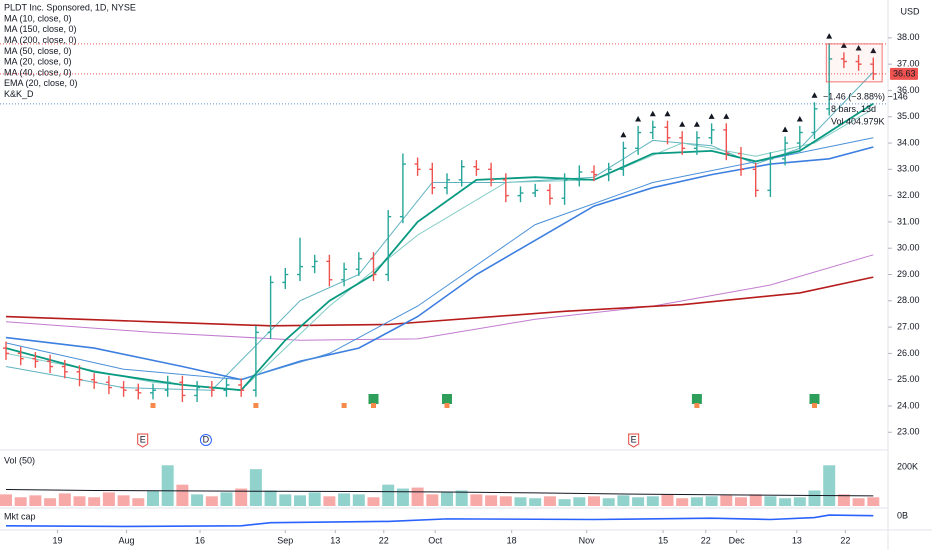 This screenshot has height=550, width=932. What do you see at coordinates (19, 460) in the screenshot?
I see `volume-legend: Vol (50)` at bounding box center [19, 460].